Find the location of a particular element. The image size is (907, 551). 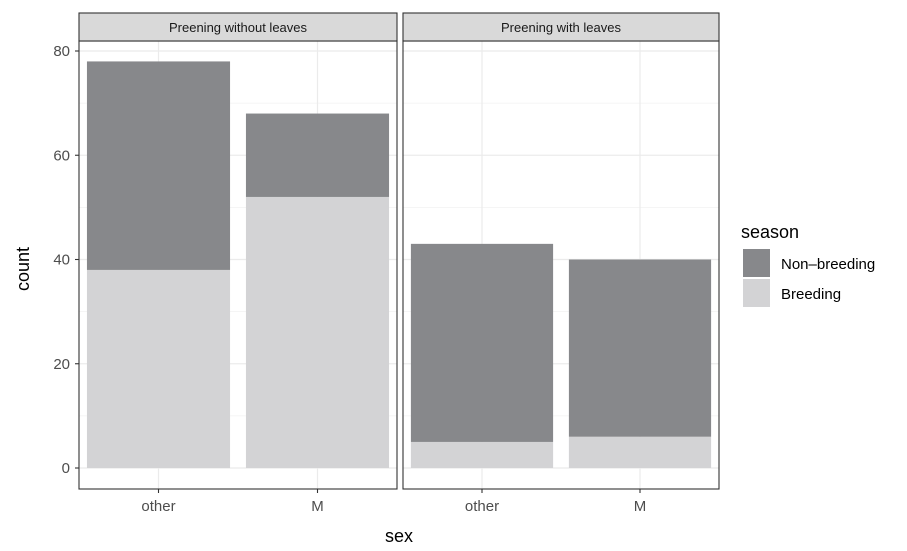

y-axis: 0 20 40 60 80 is located at coordinates (66, 260).